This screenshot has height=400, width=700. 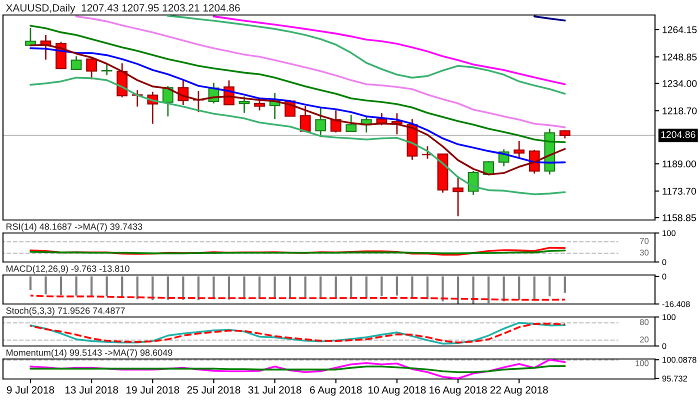 What do you see at coordinates (68, 269) in the screenshot?
I see `chart-title: MACD(12,26,9) -9.763 -13.810` at bounding box center [68, 269].